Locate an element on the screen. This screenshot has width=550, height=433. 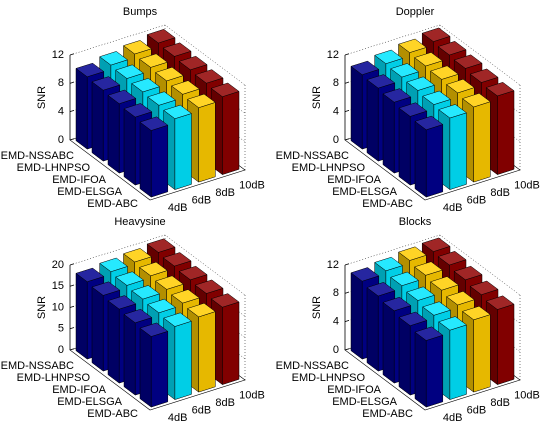
y-tick-label: 4 is located at coordinates (336, 322).